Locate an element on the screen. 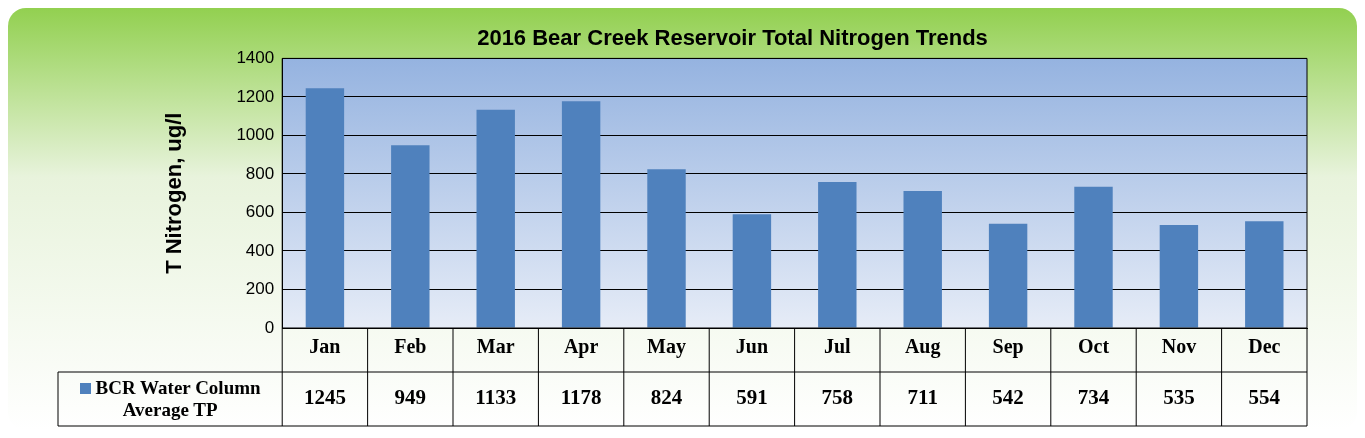 The height and width of the screenshot is (438, 1365). y-tick-label: 1200 is located at coordinates (255, 96).